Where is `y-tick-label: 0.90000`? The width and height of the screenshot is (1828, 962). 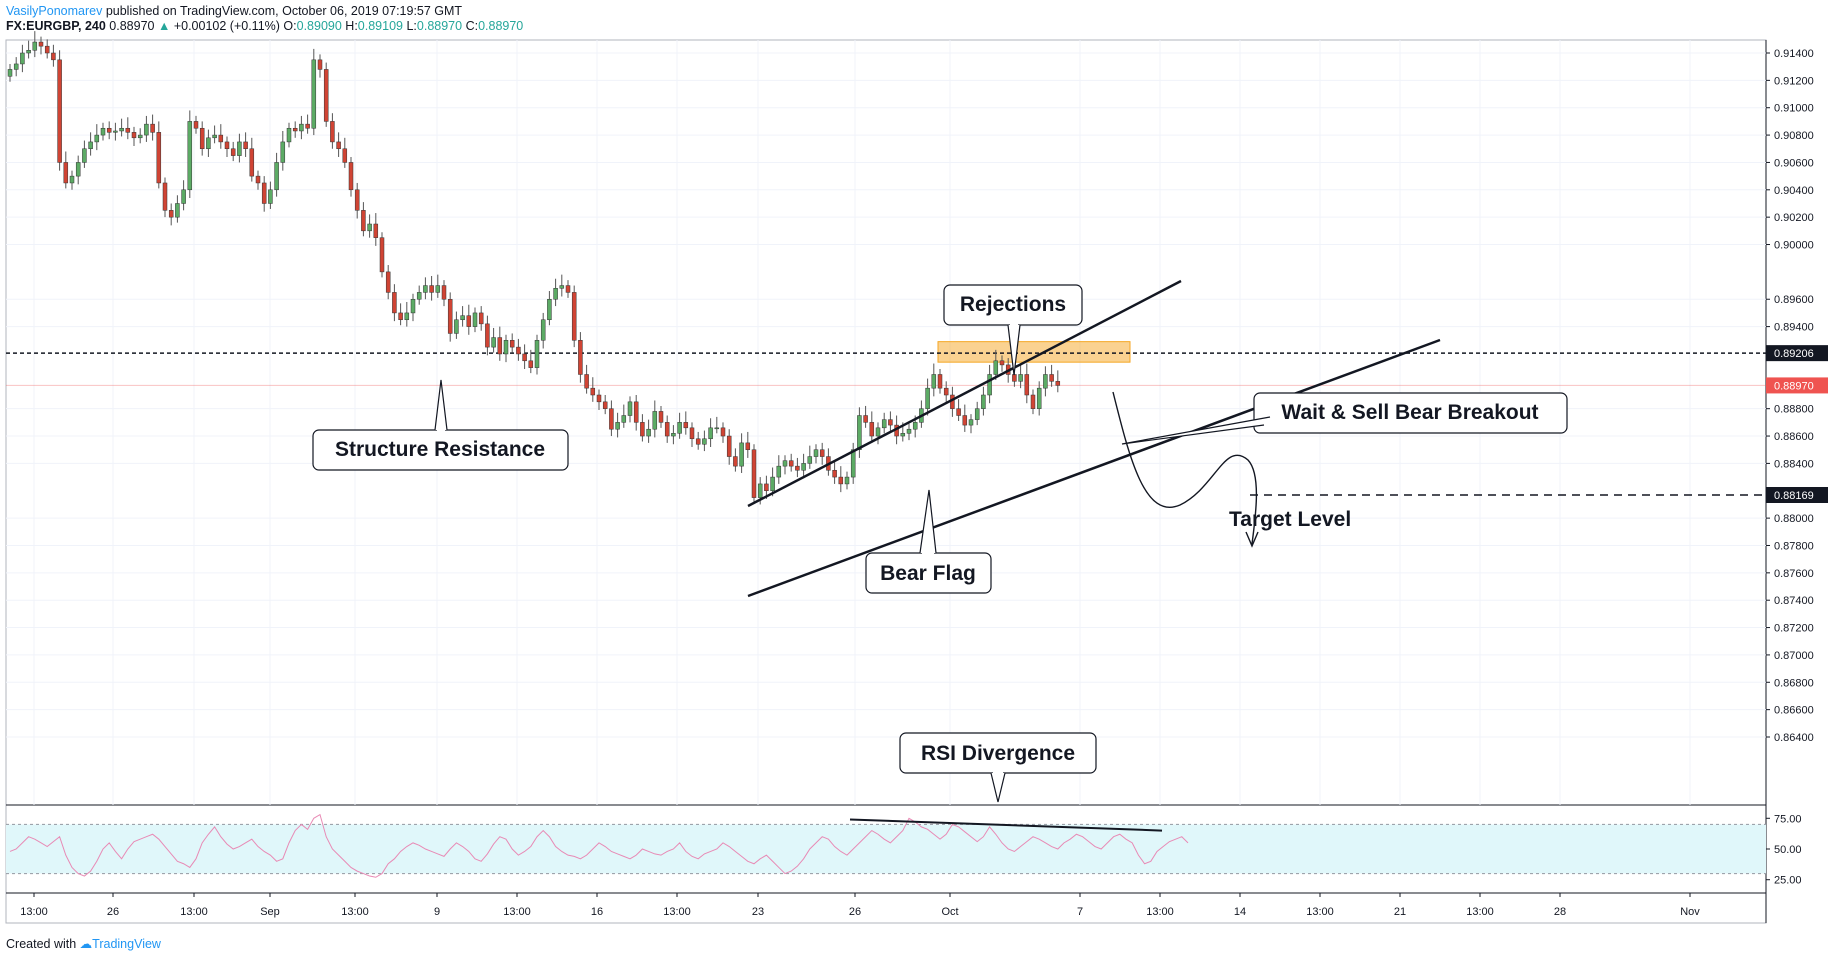
y-tick-label: 0.90000 is located at coordinates (1794, 246).